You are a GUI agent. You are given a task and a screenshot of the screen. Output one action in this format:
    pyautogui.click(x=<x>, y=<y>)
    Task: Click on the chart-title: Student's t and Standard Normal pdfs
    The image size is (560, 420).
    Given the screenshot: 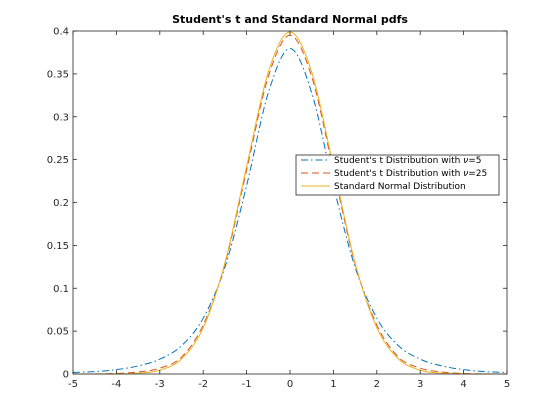 What is the action you would take?
    pyautogui.click(x=290, y=19)
    